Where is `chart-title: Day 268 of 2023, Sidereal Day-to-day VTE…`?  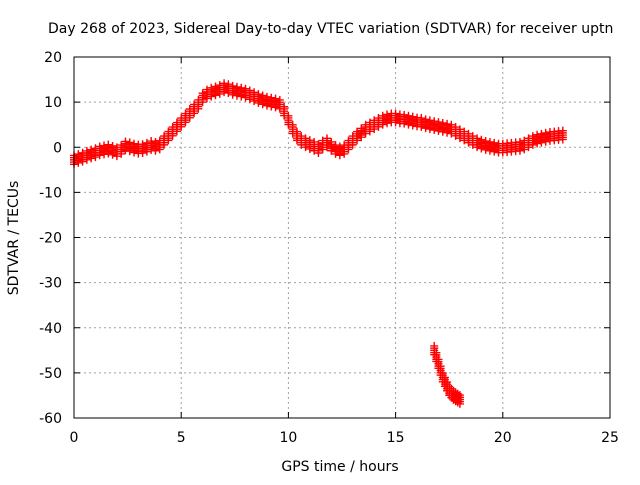 chart-title: Day 268 of 2023, Sidereal Day-to-day VTE… is located at coordinates (330, 29).